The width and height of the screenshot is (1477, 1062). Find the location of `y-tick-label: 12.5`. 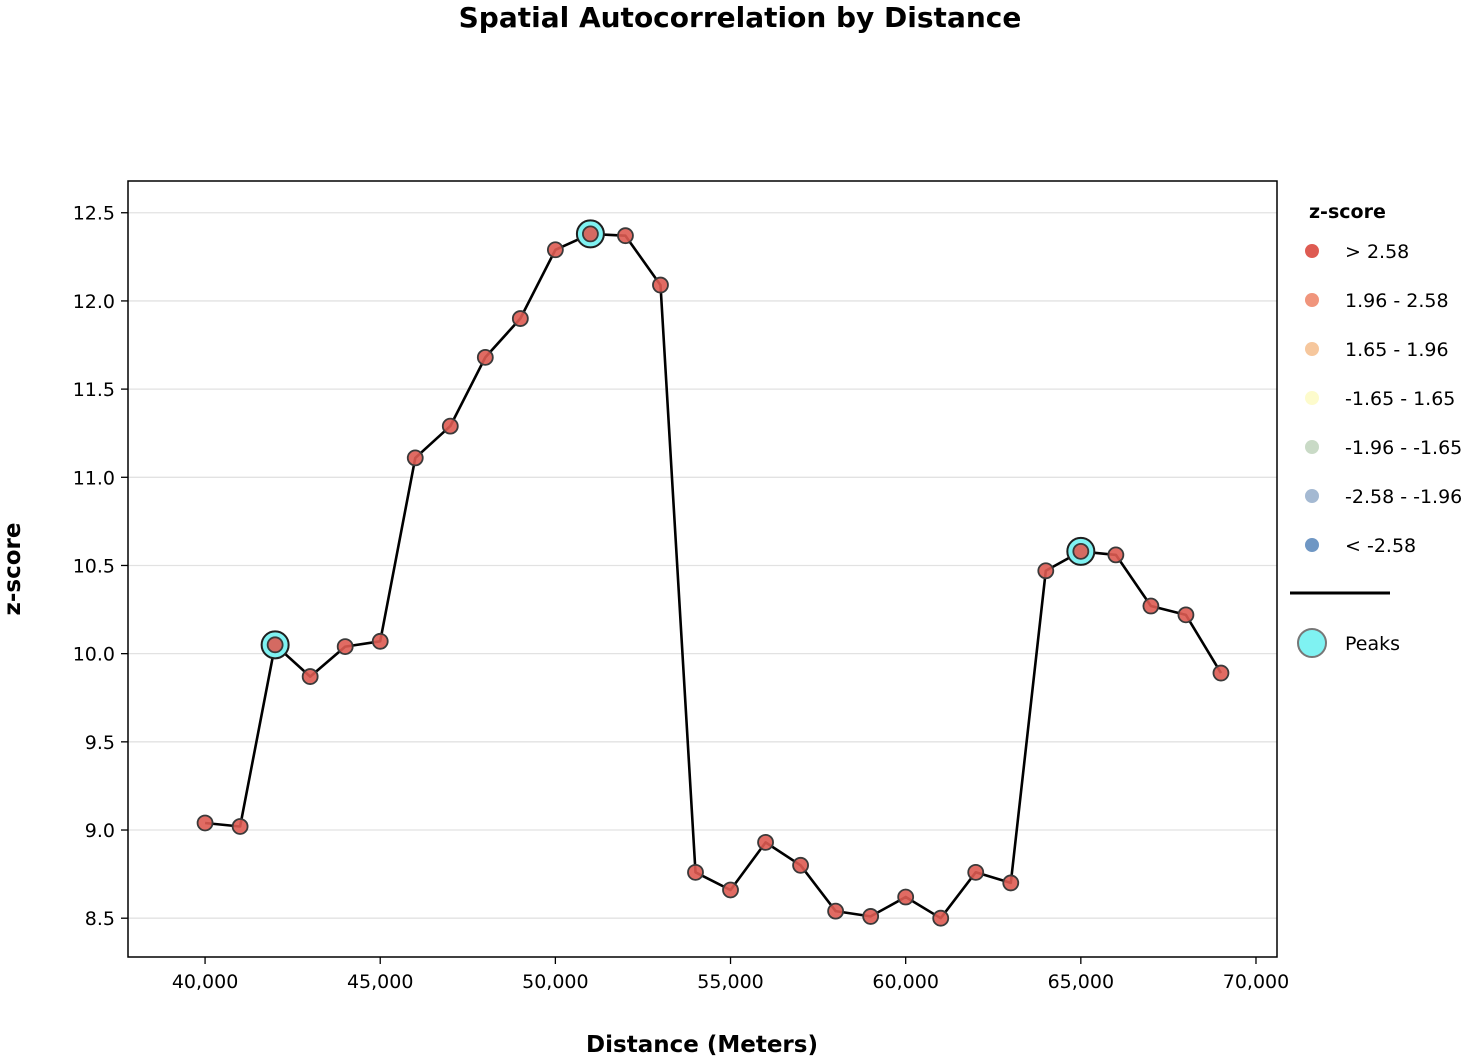

y-tick-label: 12.5 is located at coordinates (94, 214).